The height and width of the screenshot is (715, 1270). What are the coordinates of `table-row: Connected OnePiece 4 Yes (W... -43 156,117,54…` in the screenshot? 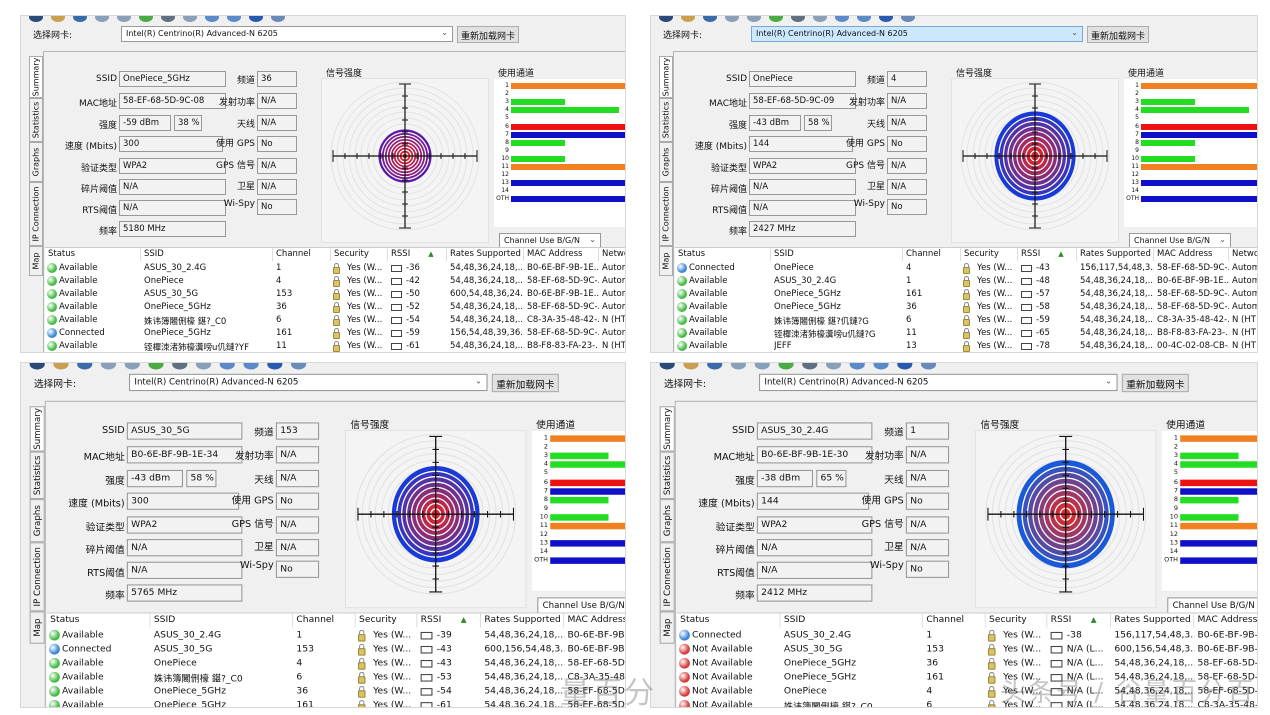 It's located at (966, 268).